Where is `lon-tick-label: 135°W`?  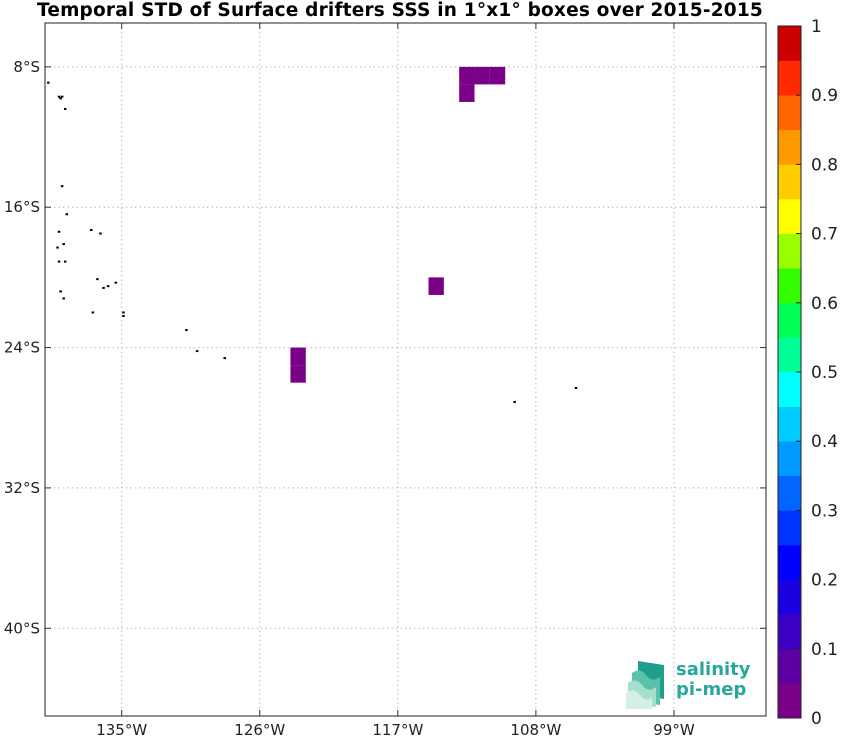 lon-tick-label: 135°W is located at coordinates (121, 730).